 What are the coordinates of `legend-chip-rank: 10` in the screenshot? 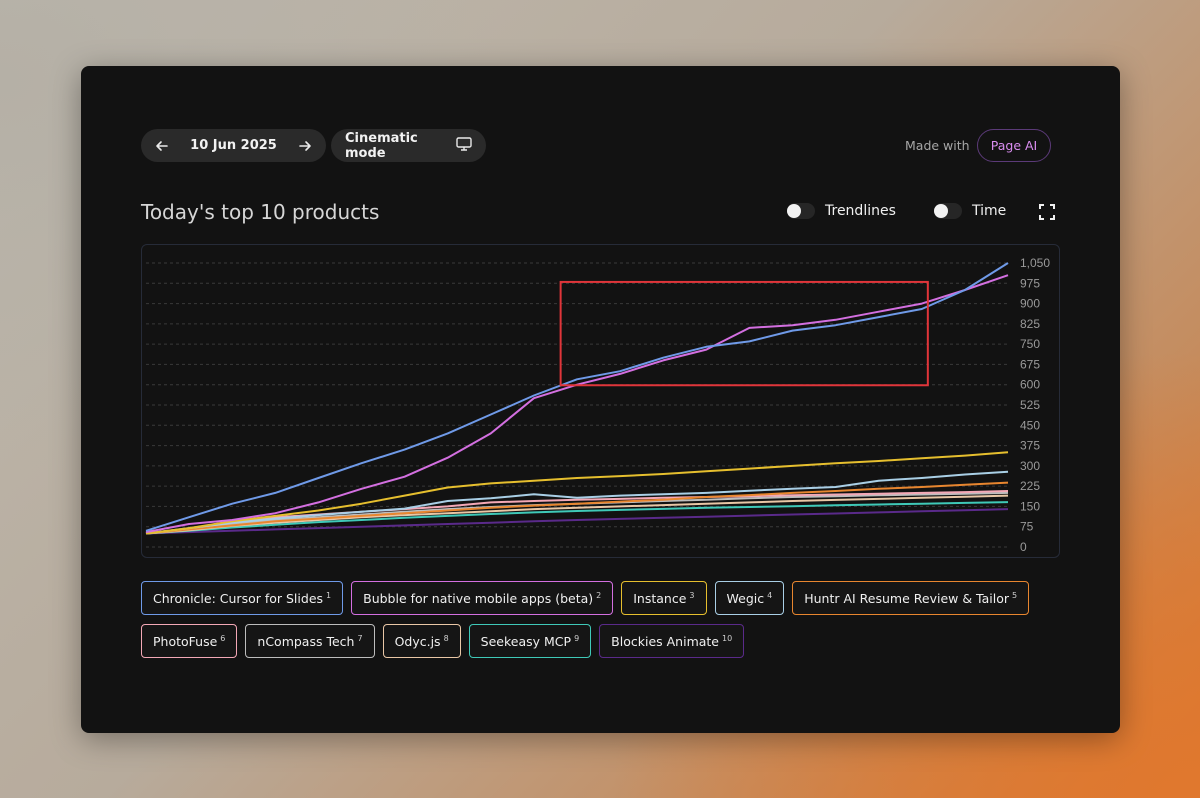 It's located at (727, 638).